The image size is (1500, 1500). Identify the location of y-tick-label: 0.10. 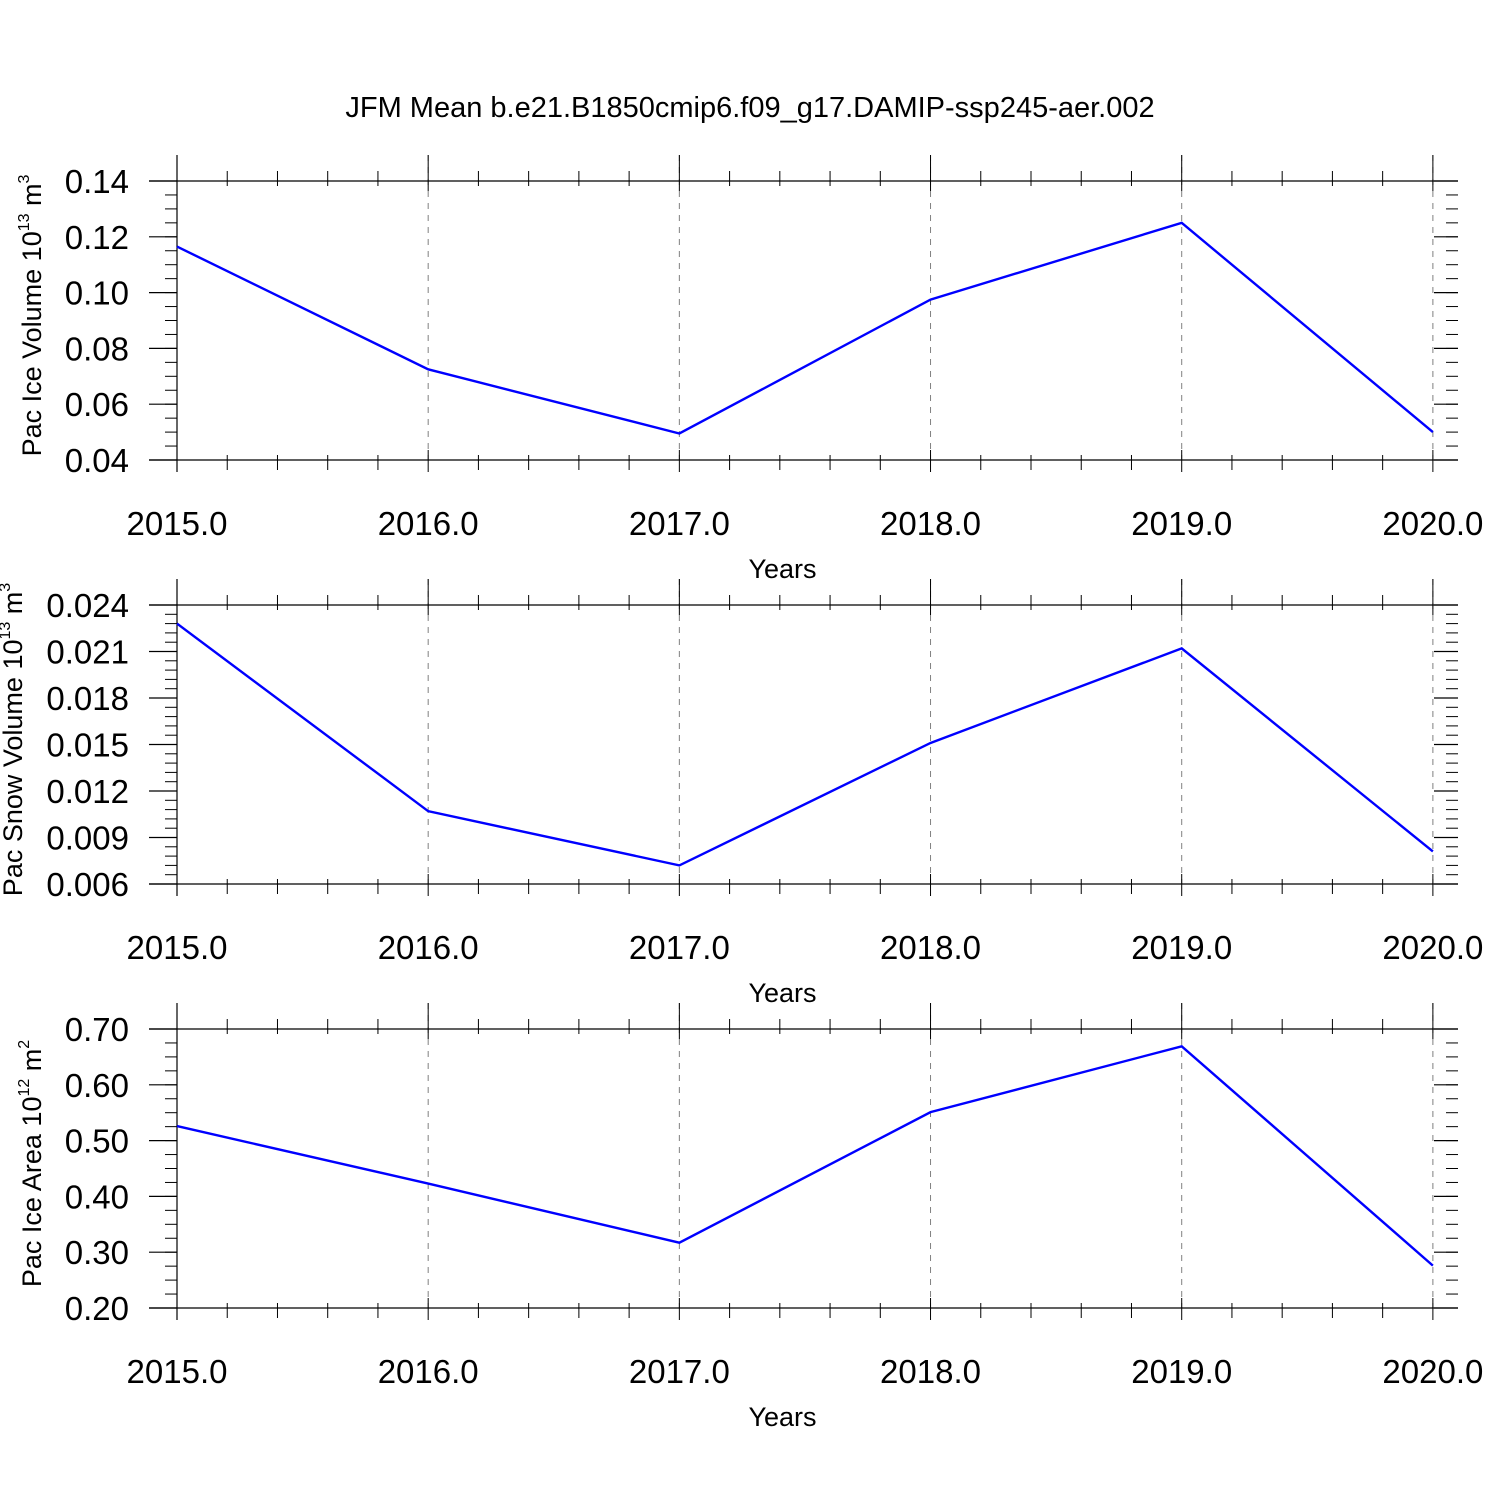
(97, 293).